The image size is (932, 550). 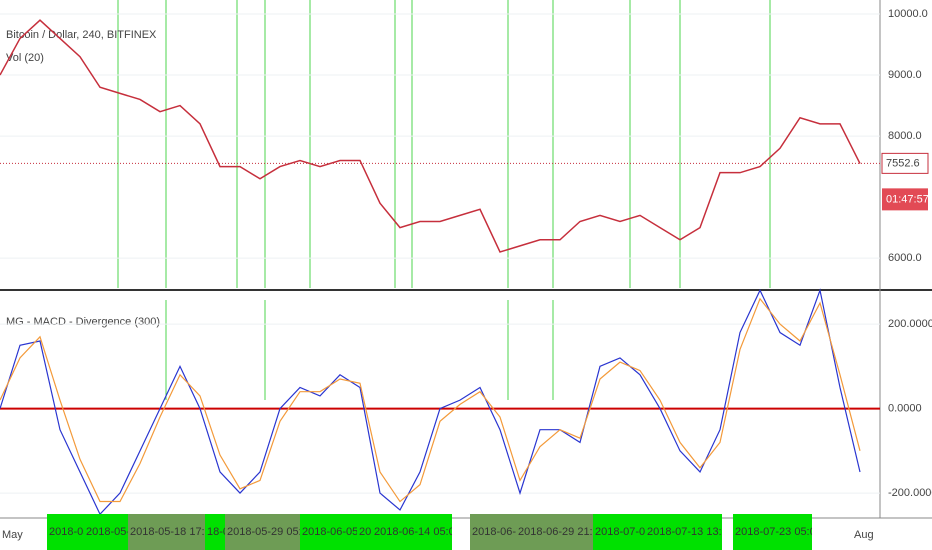 What do you see at coordinates (12, 535) in the screenshot?
I see `x-tick-label: May` at bounding box center [12, 535].